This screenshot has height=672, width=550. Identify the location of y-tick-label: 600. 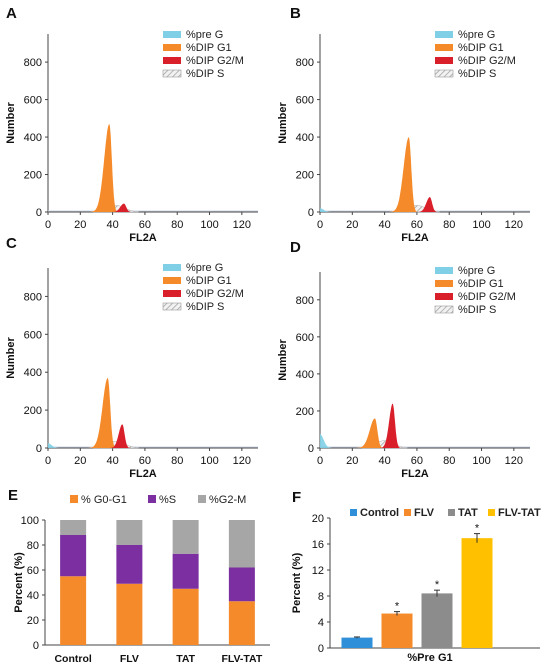
(33, 335).